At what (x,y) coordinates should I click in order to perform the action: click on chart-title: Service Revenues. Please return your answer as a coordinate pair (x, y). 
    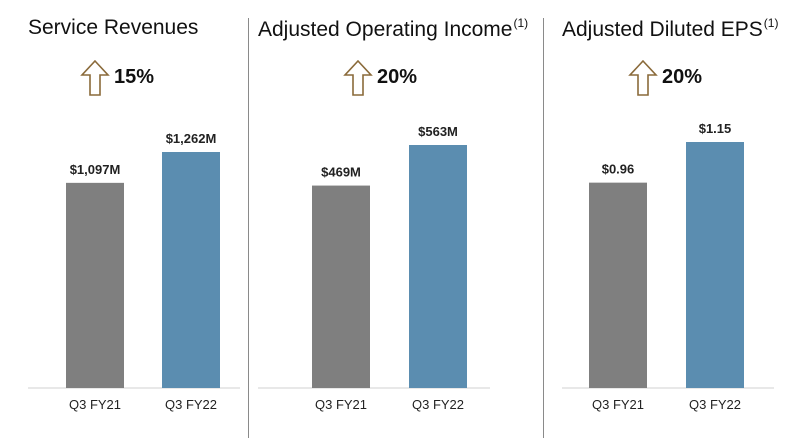
    Looking at the image, I should click on (113, 28).